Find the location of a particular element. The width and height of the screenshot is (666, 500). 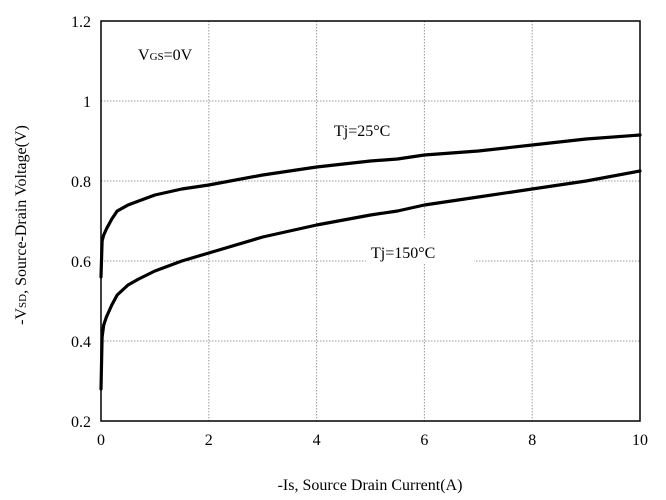

y-tick-label: 0.4 is located at coordinates (81, 342).